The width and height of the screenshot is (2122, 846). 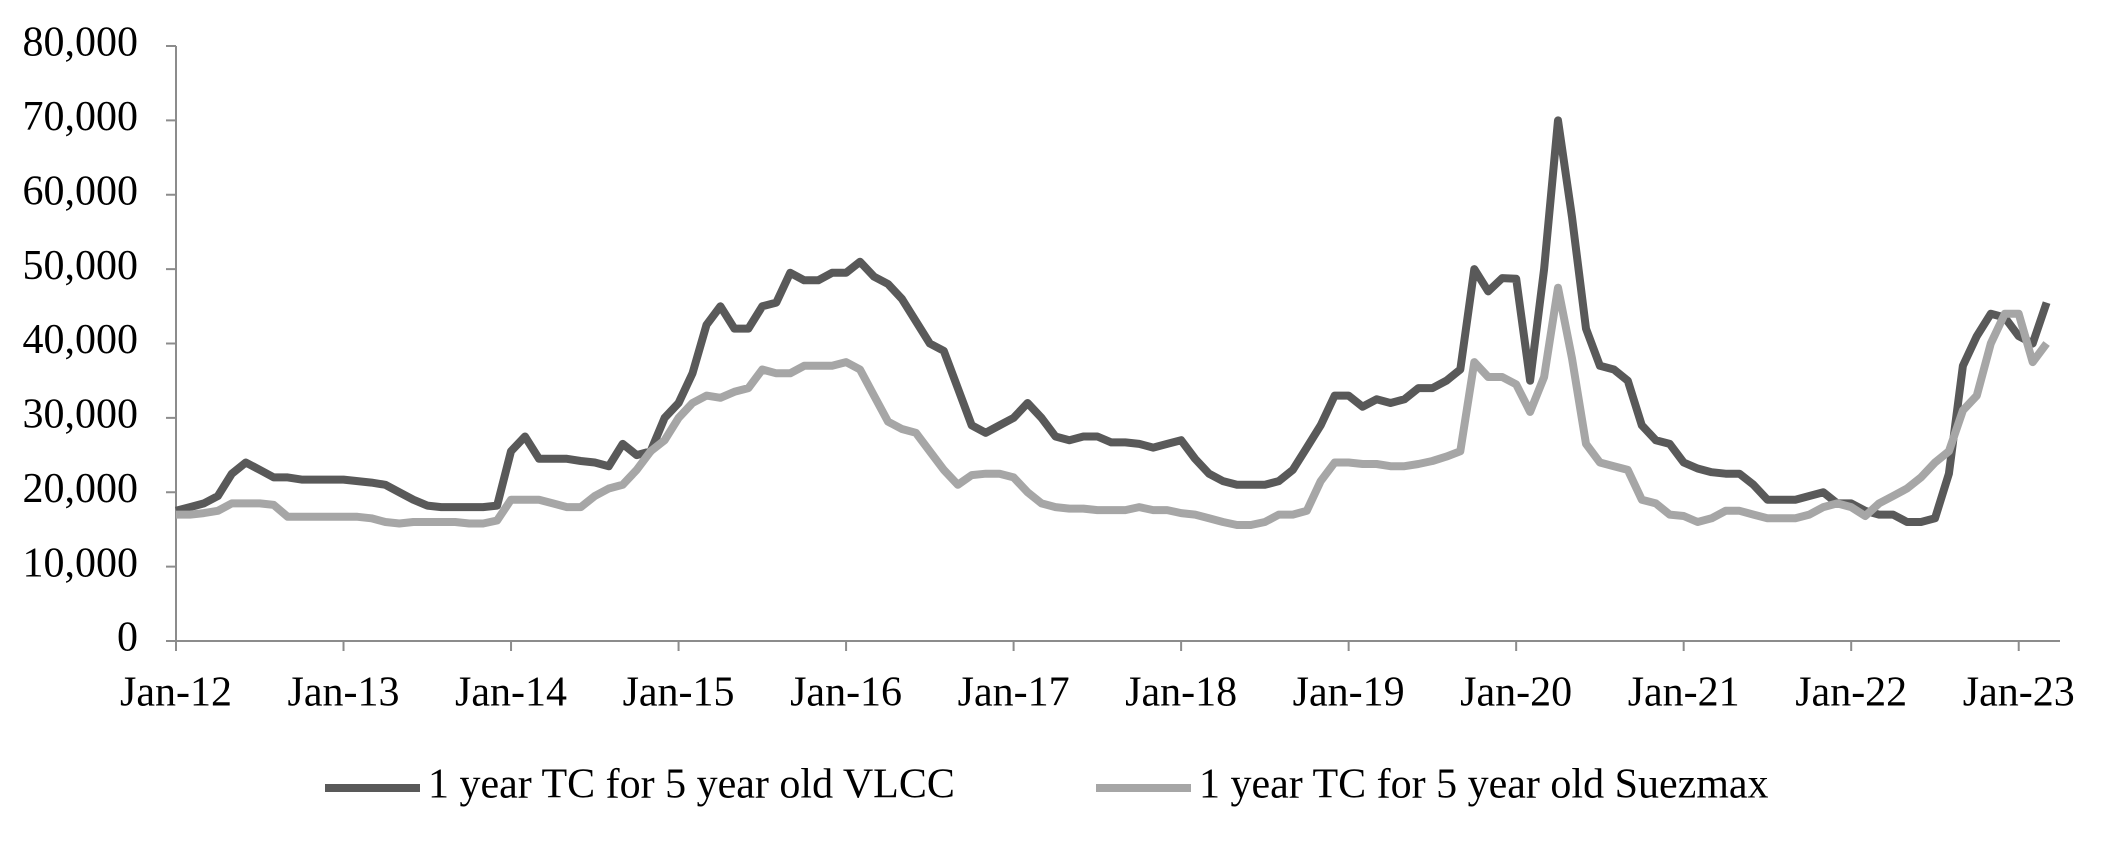 I want to click on y-tick-label: 50,000, so click(x=81, y=266).